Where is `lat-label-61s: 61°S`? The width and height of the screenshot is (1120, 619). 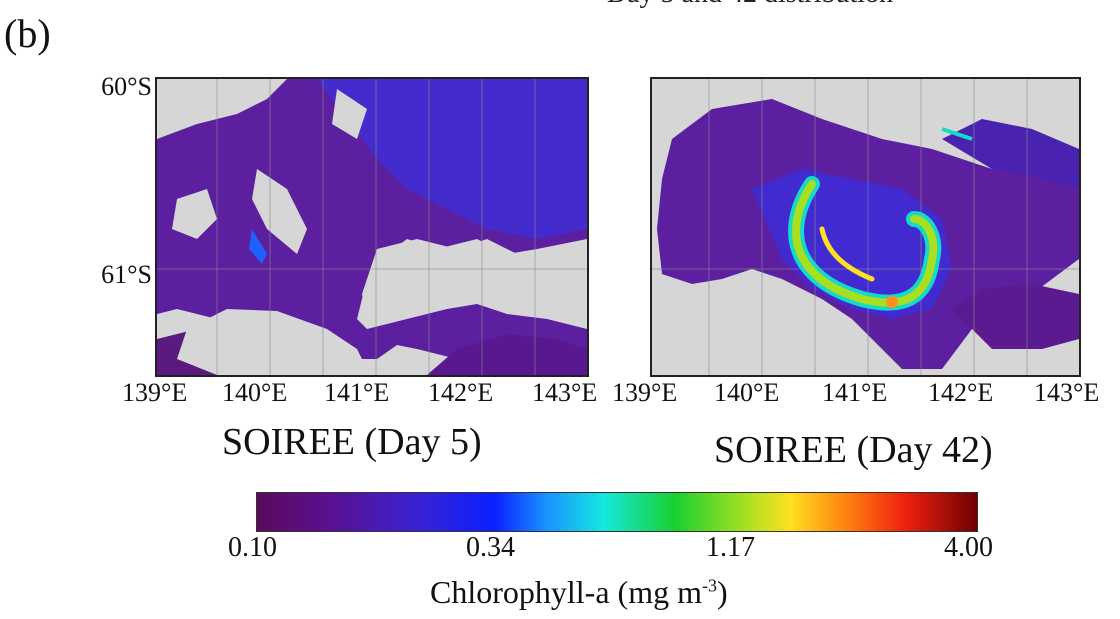
lat-label-61s: 61°S is located at coordinates (126, 274).